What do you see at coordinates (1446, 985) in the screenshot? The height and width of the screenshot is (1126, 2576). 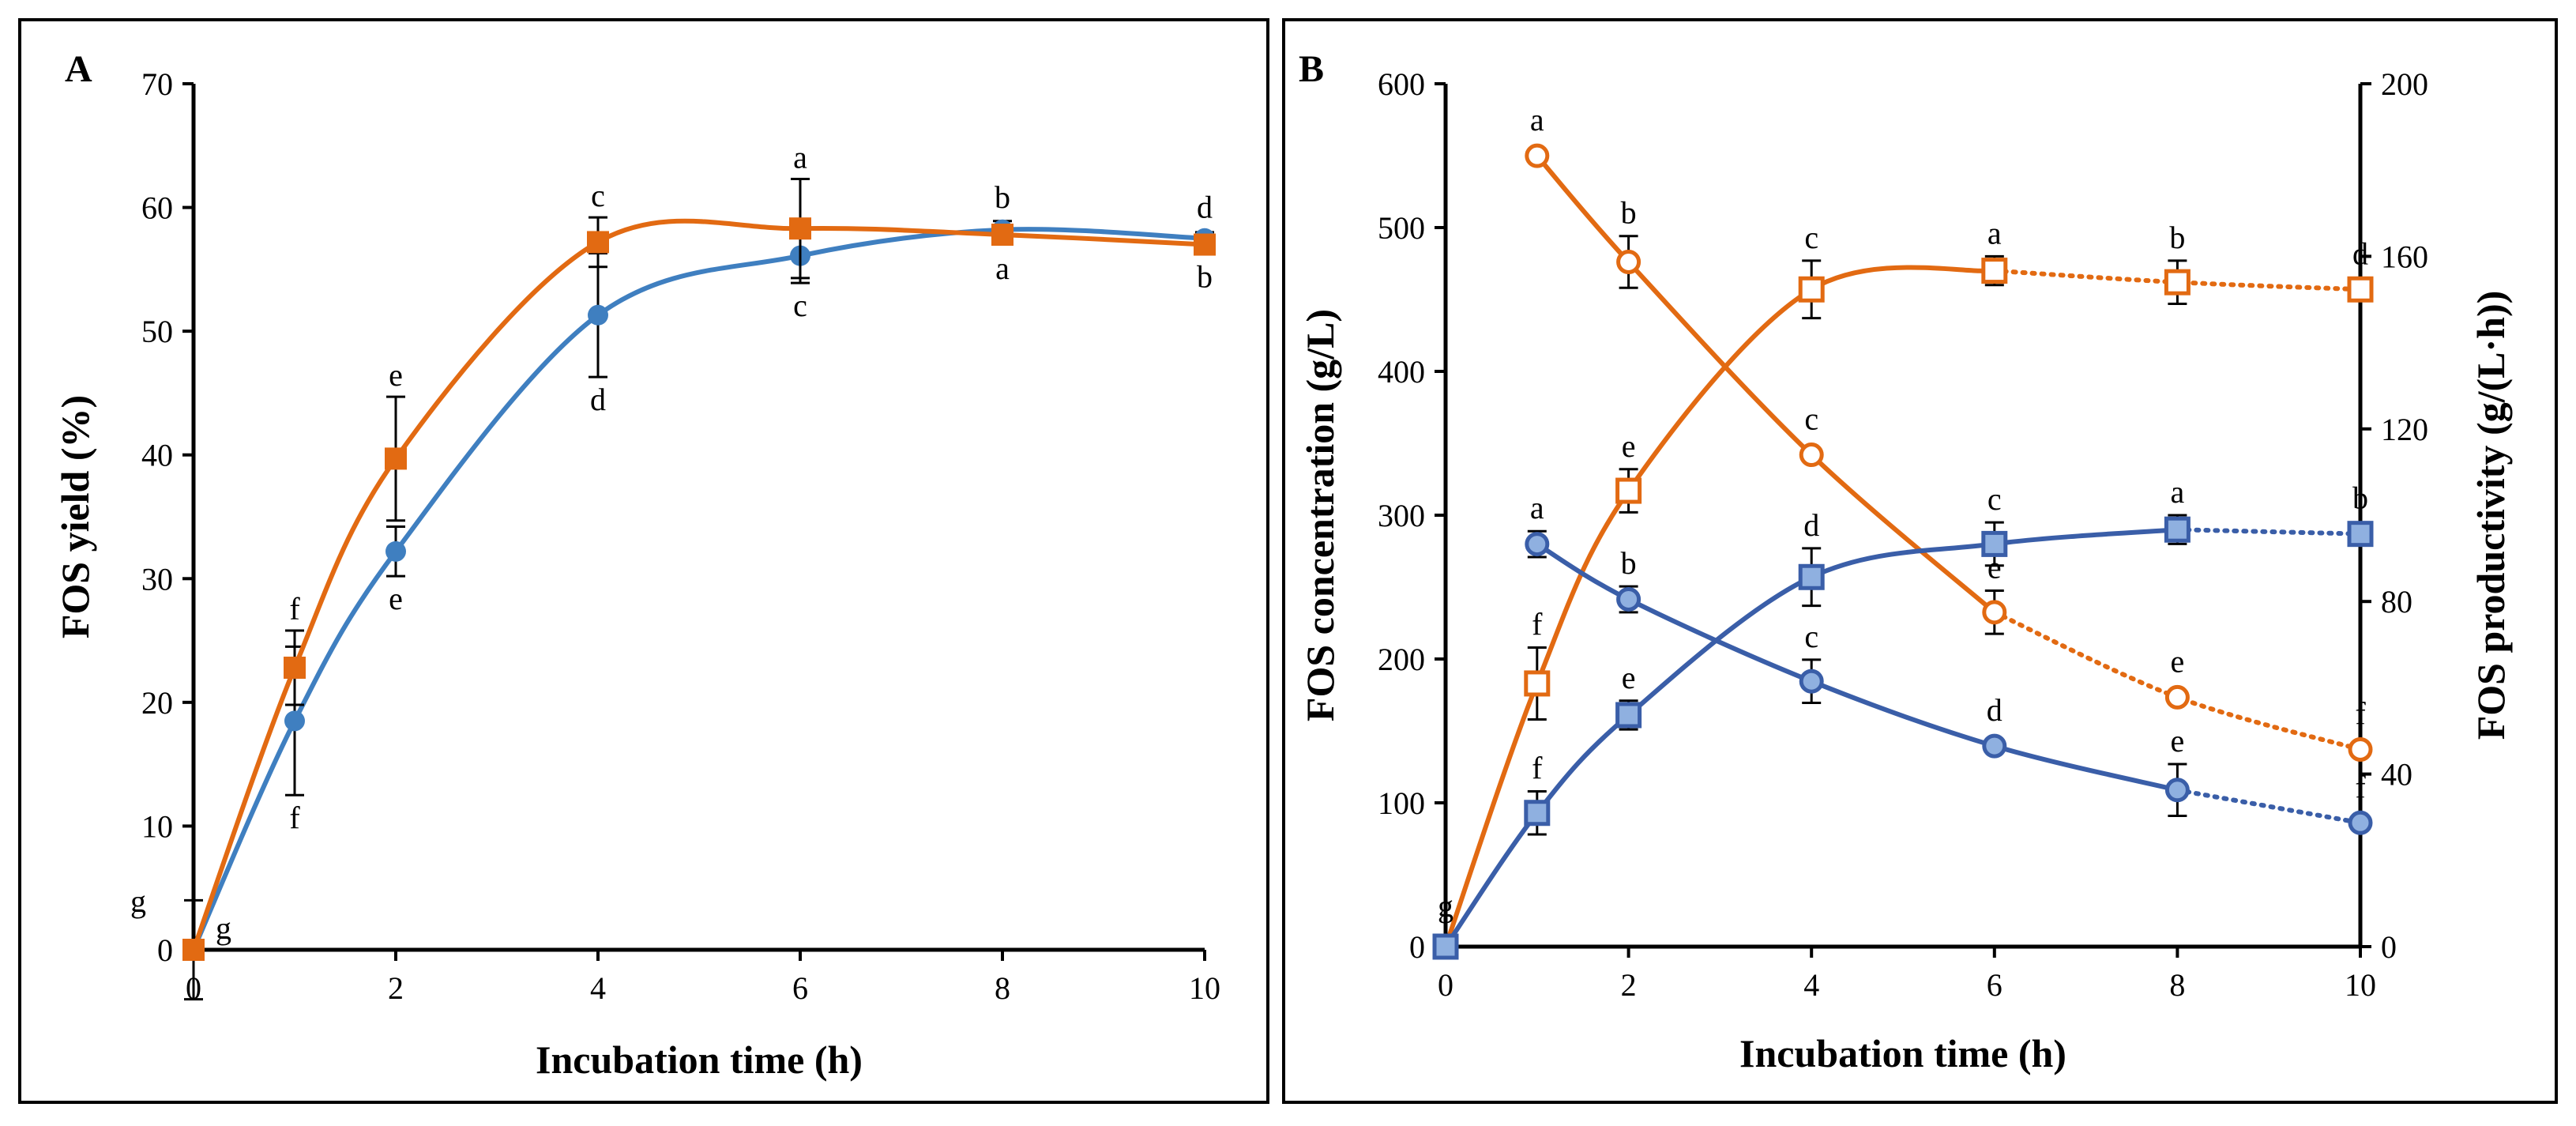 I see `x-tick-label: 0` at bounding box center [1446, 985].